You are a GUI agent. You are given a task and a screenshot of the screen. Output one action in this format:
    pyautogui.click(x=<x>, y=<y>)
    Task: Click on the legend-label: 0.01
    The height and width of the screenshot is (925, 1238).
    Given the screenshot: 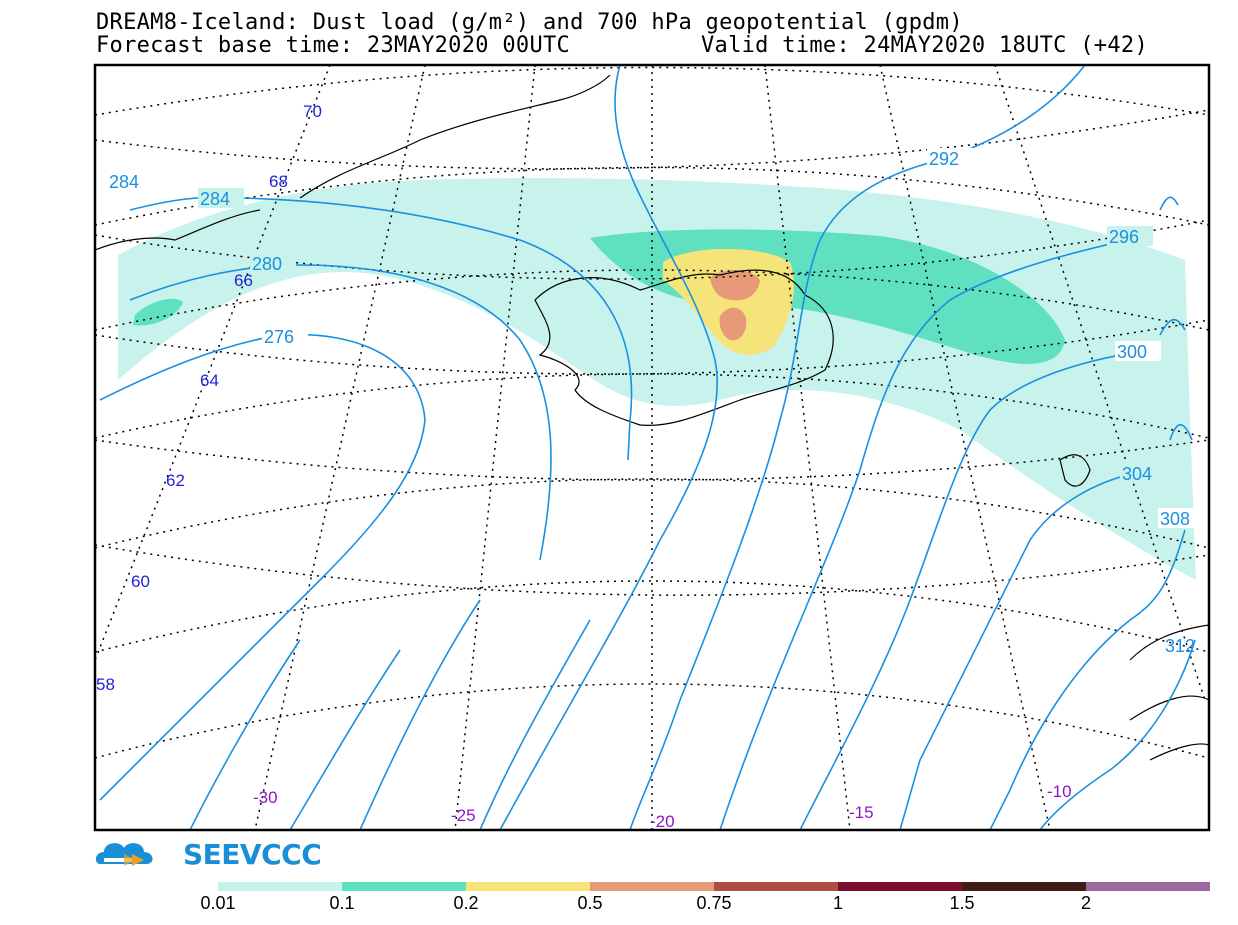 What is the action you would take?
    pyautogui.click(x=218, y=903)
    